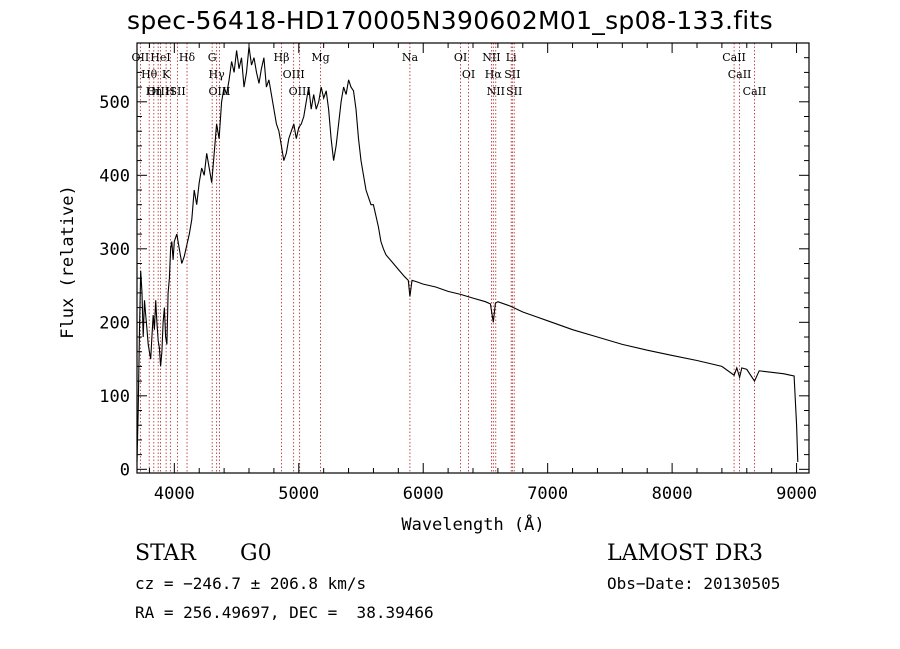 The height and width of the screenshot is (649, 900). Describe the element at coordinates (114, 103) in the screenshot. I see `y-tick-label: 500` at that location.